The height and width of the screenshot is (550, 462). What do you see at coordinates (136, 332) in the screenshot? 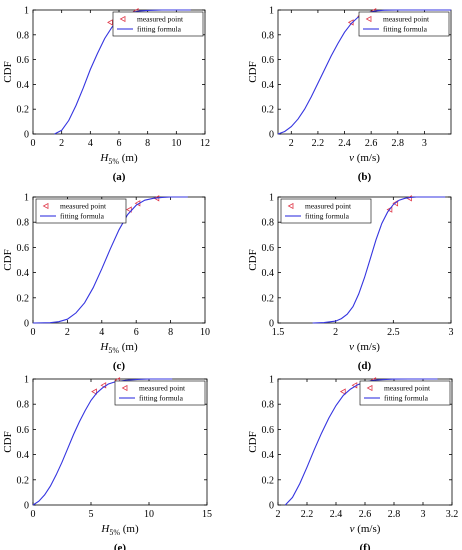
I see `x-tick-label: 6` at bounding box center [136, 332].